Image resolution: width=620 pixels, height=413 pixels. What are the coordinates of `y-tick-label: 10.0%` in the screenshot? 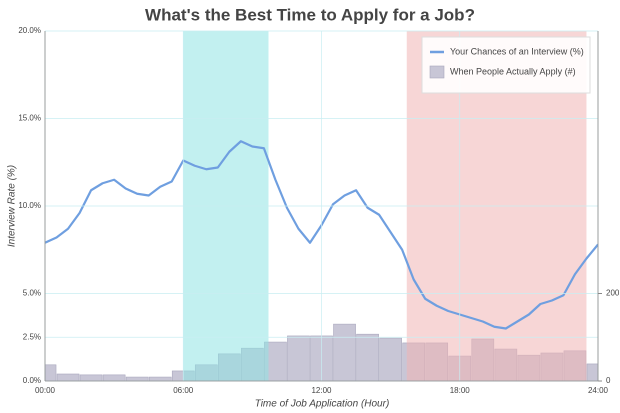 It's located at (29, 205).